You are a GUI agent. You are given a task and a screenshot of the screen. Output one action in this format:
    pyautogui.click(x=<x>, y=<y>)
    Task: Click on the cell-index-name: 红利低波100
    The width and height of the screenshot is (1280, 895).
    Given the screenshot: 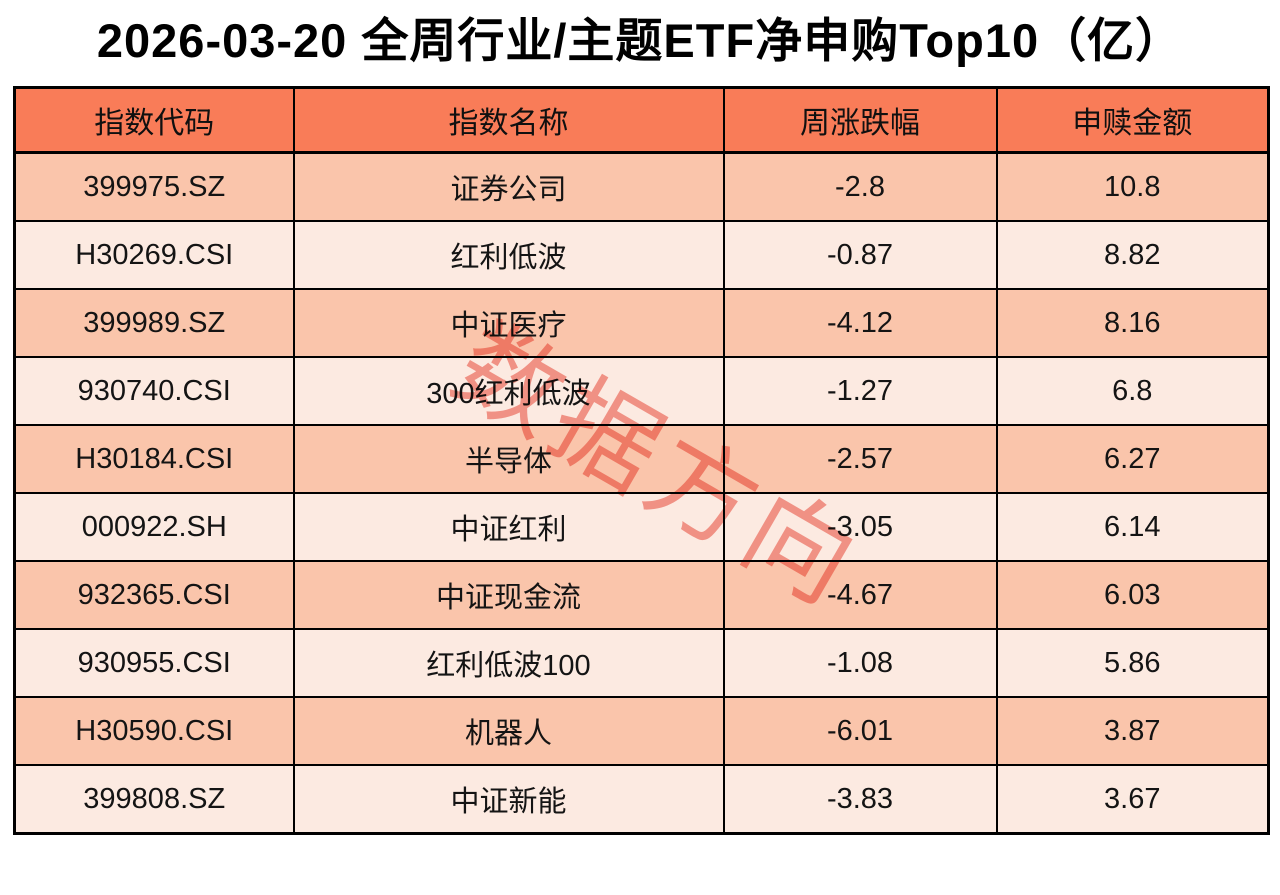 What is the action you would take?
    pyautogui.click(x=508, y=663)
    